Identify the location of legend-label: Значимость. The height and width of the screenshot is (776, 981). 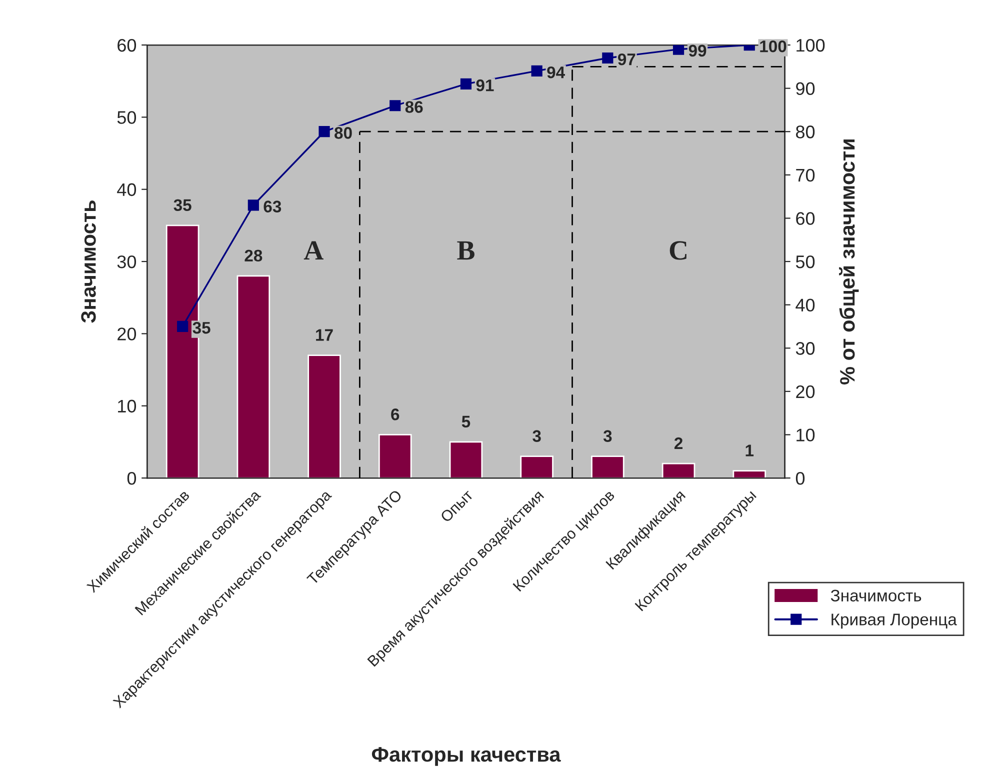
(876, 596).